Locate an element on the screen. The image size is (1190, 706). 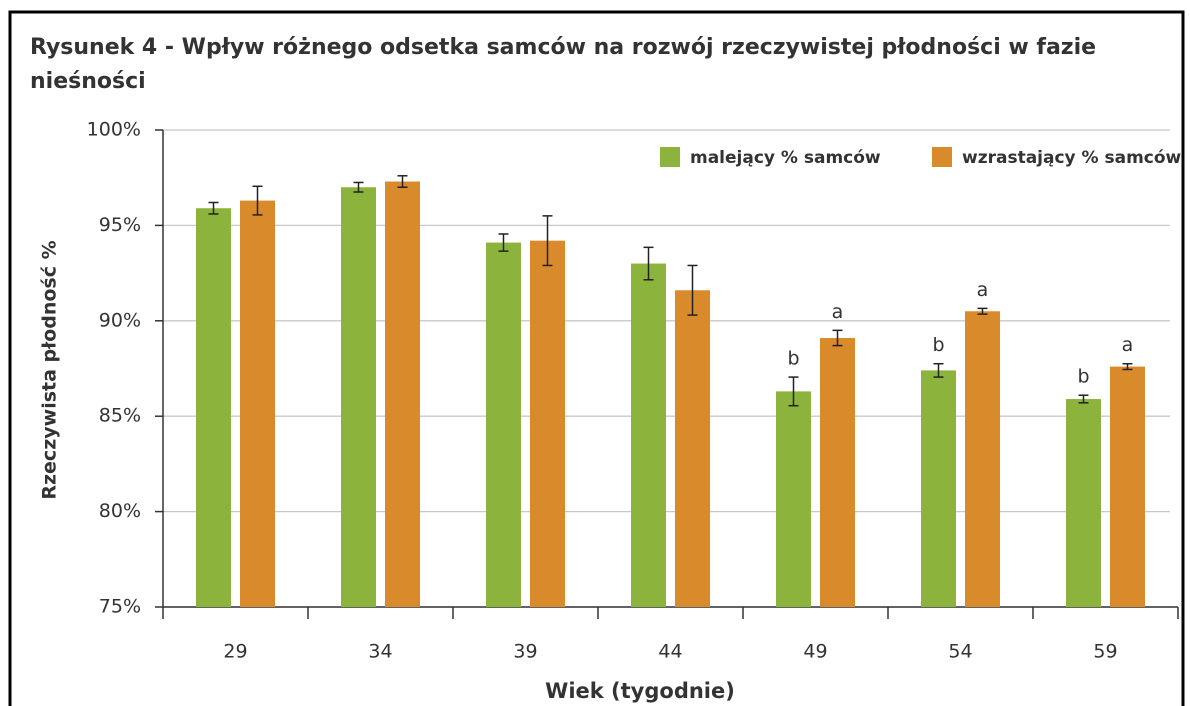
y-tick-label: 75% is located at coordinates (120, 607).